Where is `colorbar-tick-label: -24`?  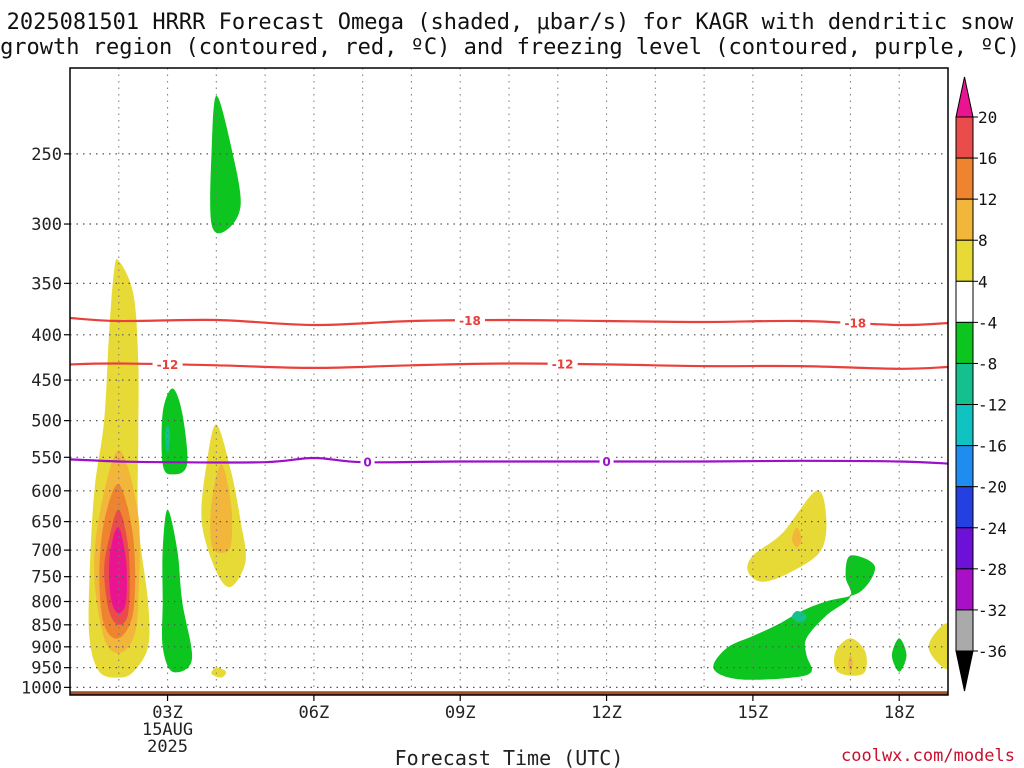 colorbar-tick-label: -24 is located at coordinates (992, 528).